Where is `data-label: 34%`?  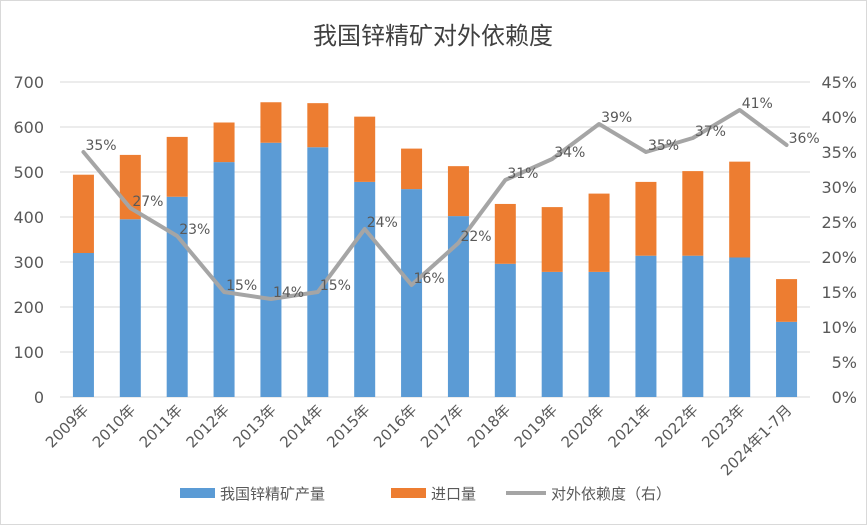
data-label: 34% is located at coordinates (569, 153).